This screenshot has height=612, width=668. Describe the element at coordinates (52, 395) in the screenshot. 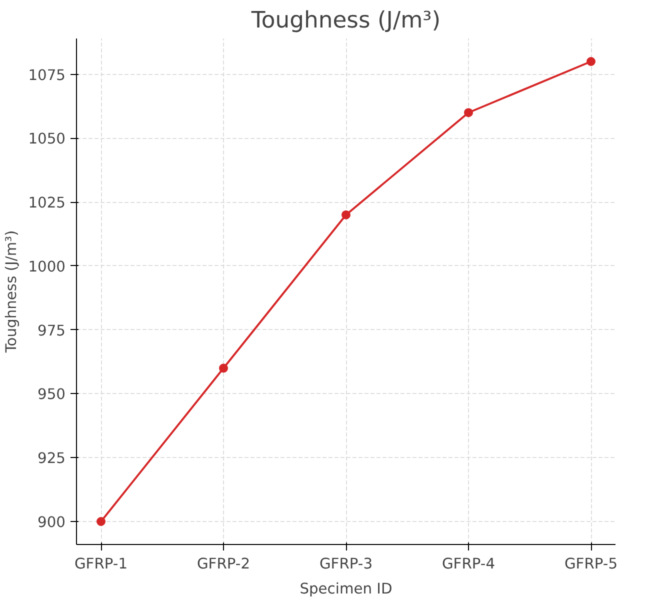

I see `y-tick-label: 950` at that location.